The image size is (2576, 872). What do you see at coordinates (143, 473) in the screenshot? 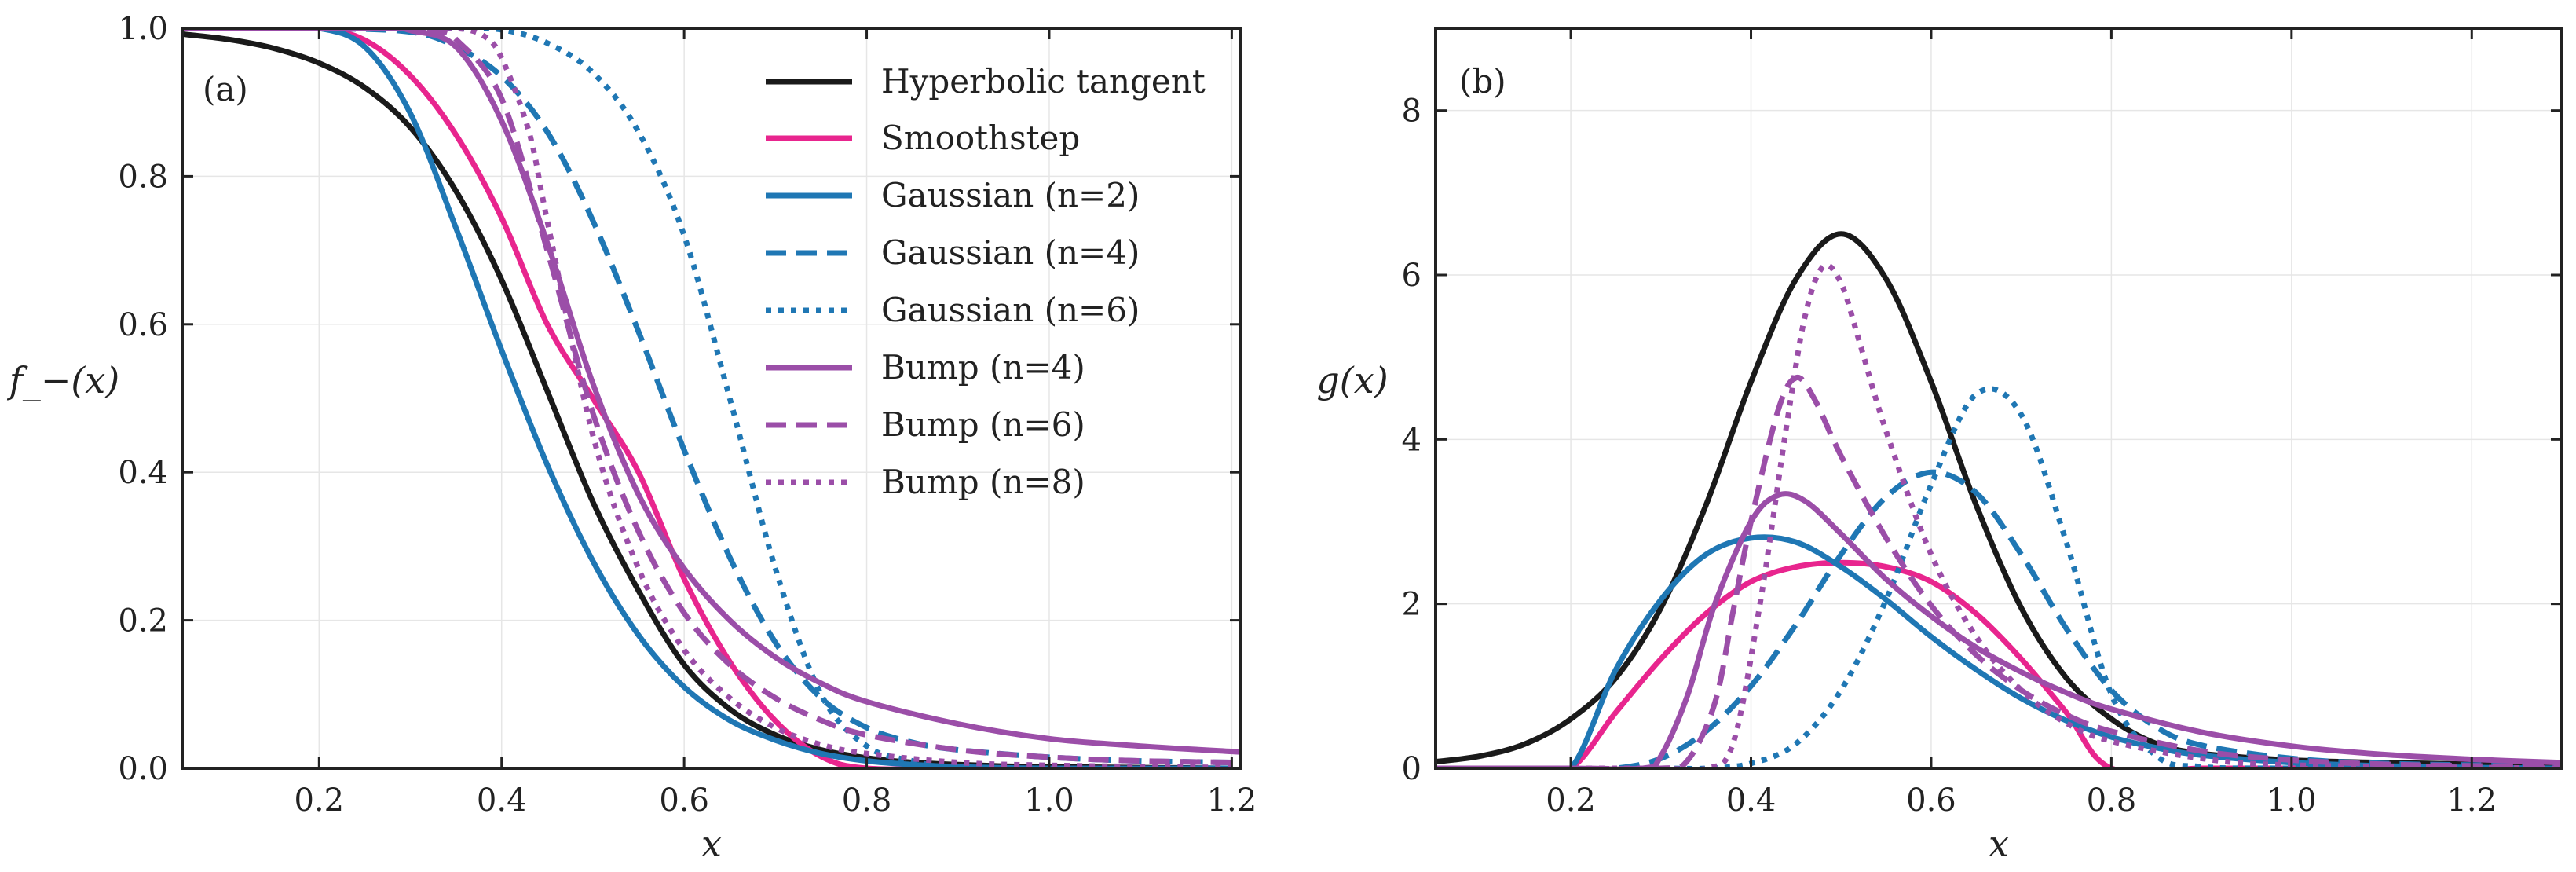
I see `panel-a-ytick-label: 0.4` at bounding box center [143, 473].